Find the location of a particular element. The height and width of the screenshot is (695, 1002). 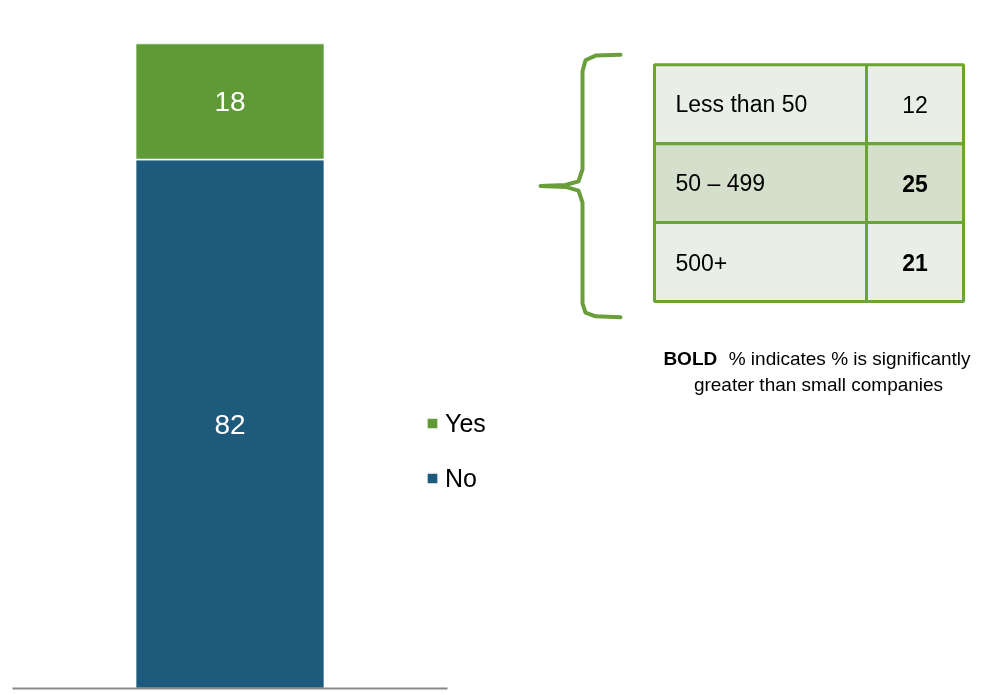

data-label: 12 is located at coordinates (915, 104).